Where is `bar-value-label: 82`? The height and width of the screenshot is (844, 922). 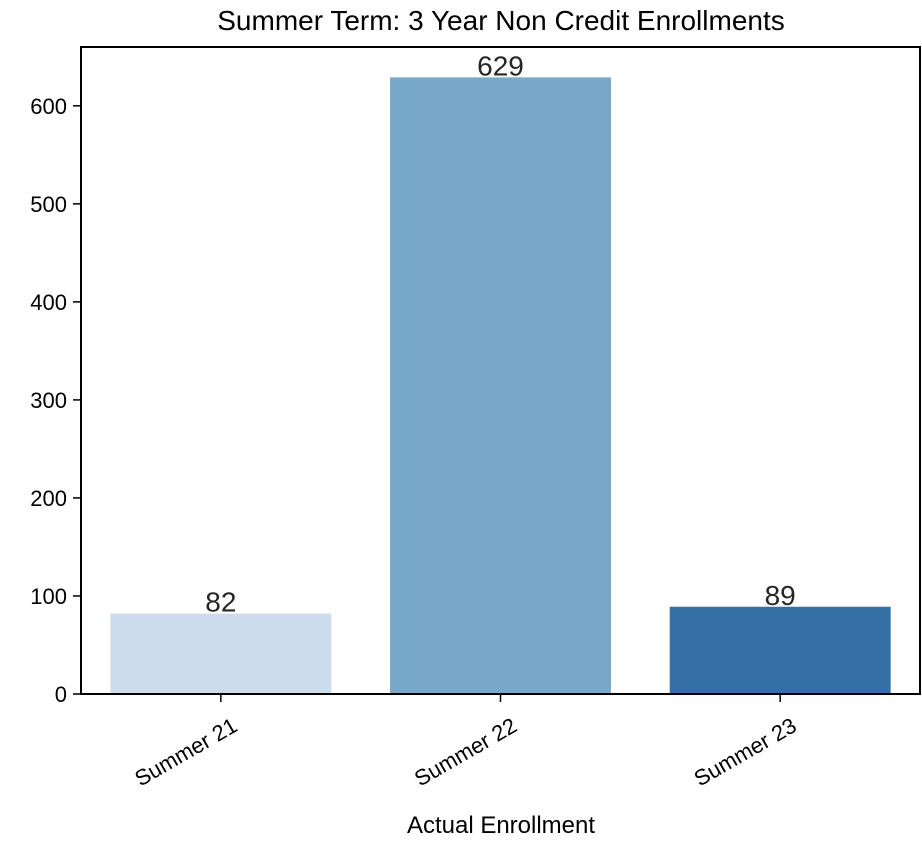
bar-value-label: 82 is located at coordinates (220, 602).